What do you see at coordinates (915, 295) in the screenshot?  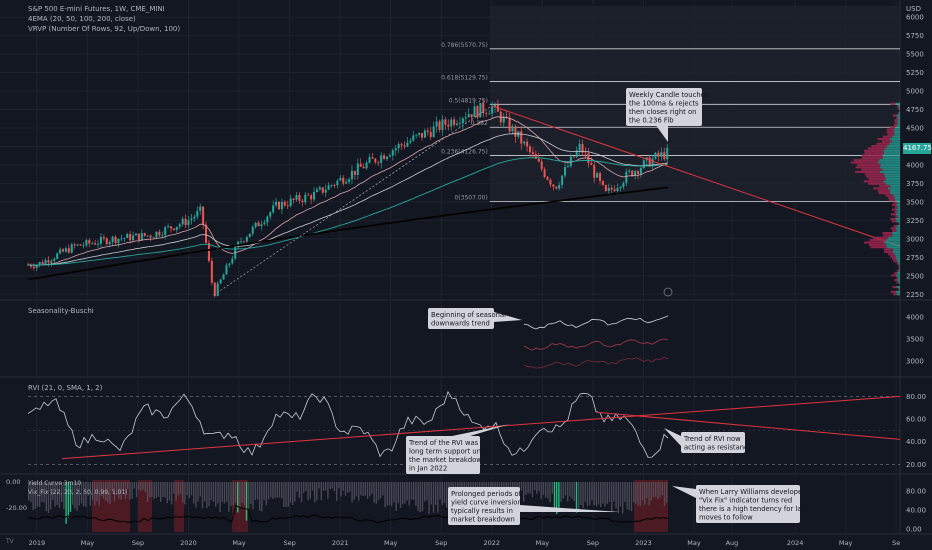 I see `price-tick-label: 2250` at bounding box center [915, 295].